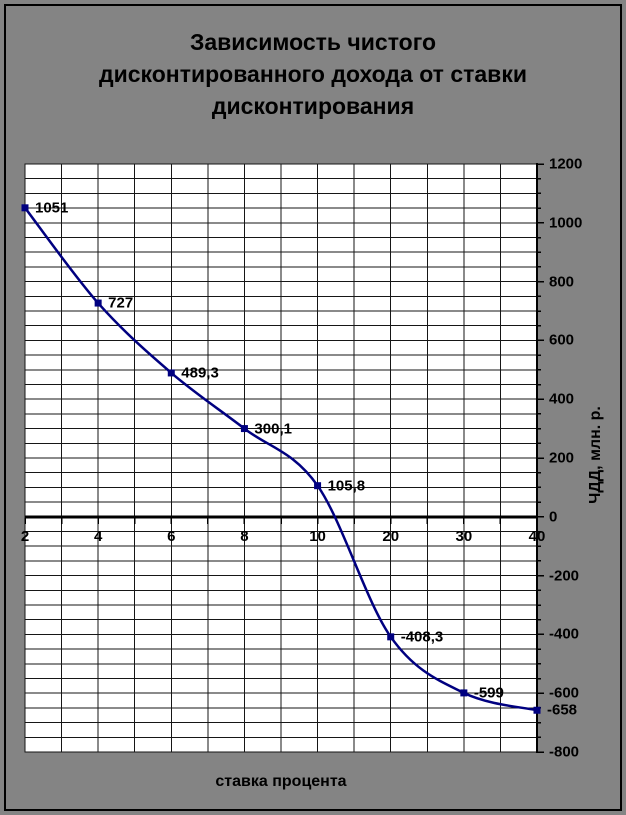 This screenshot has width=626, height=815. I want to click on x-axis-title: ставка процента, so click(281, 781).